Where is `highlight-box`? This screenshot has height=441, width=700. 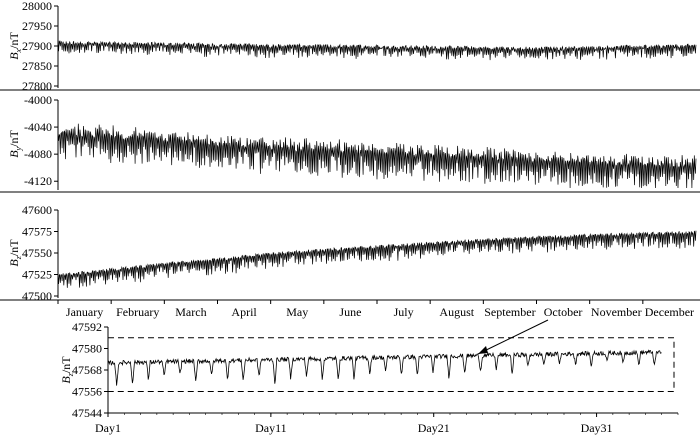 highlight-box is located at coordinates (391, 364).